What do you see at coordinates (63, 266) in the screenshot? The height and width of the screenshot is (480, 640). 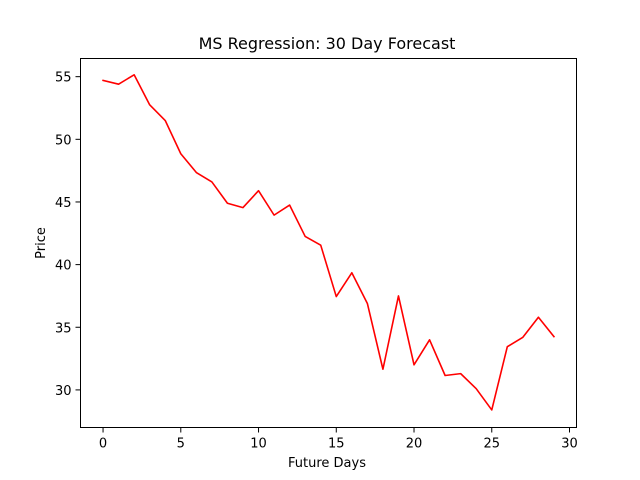 I see `y-tick-label: 40` at bounding box center [63, 266].